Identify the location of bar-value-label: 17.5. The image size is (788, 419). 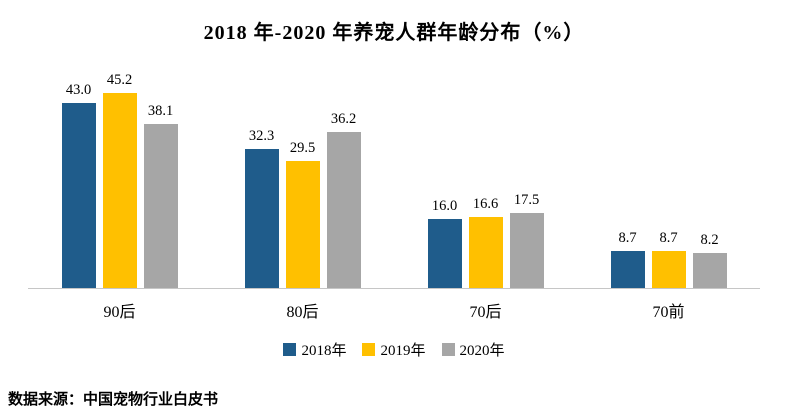
(526, 199).